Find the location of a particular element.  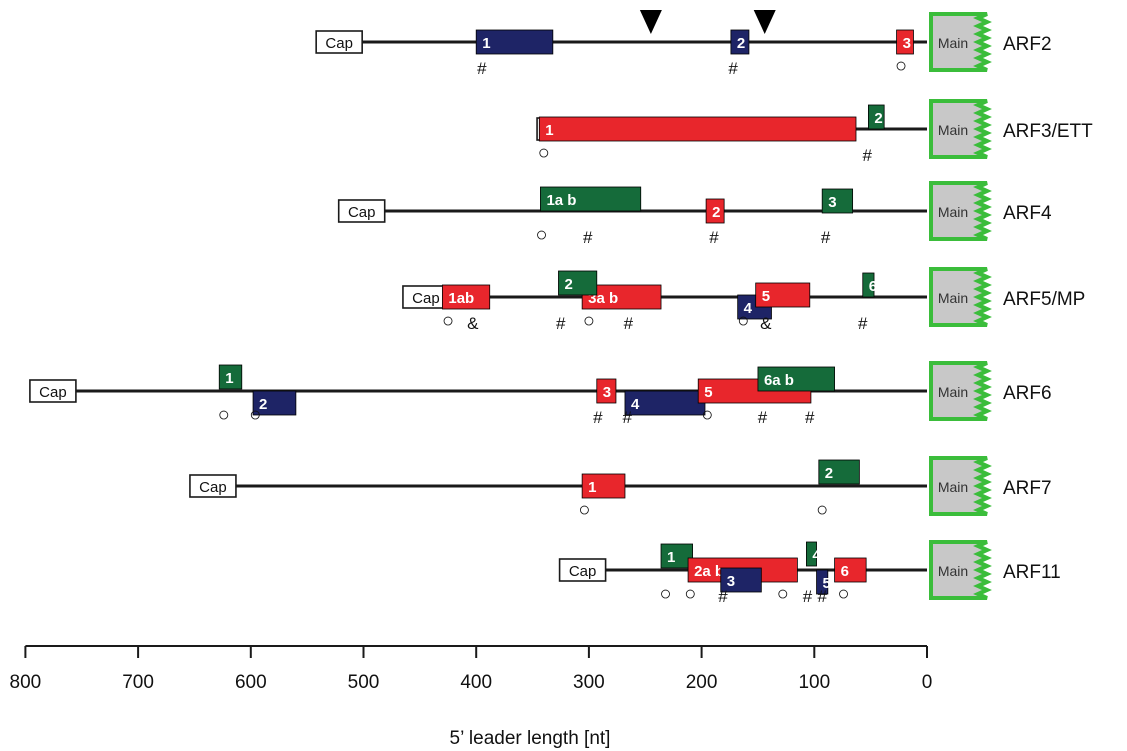

uorf-label: 6a b is located at coordinates (779, 380).